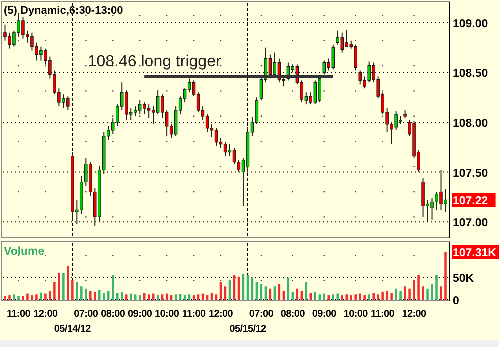  What do you see at coordinates (470, 174) in the screenshot?
I see `y-tick-label: 107.50` at bounding box center [470, 174].